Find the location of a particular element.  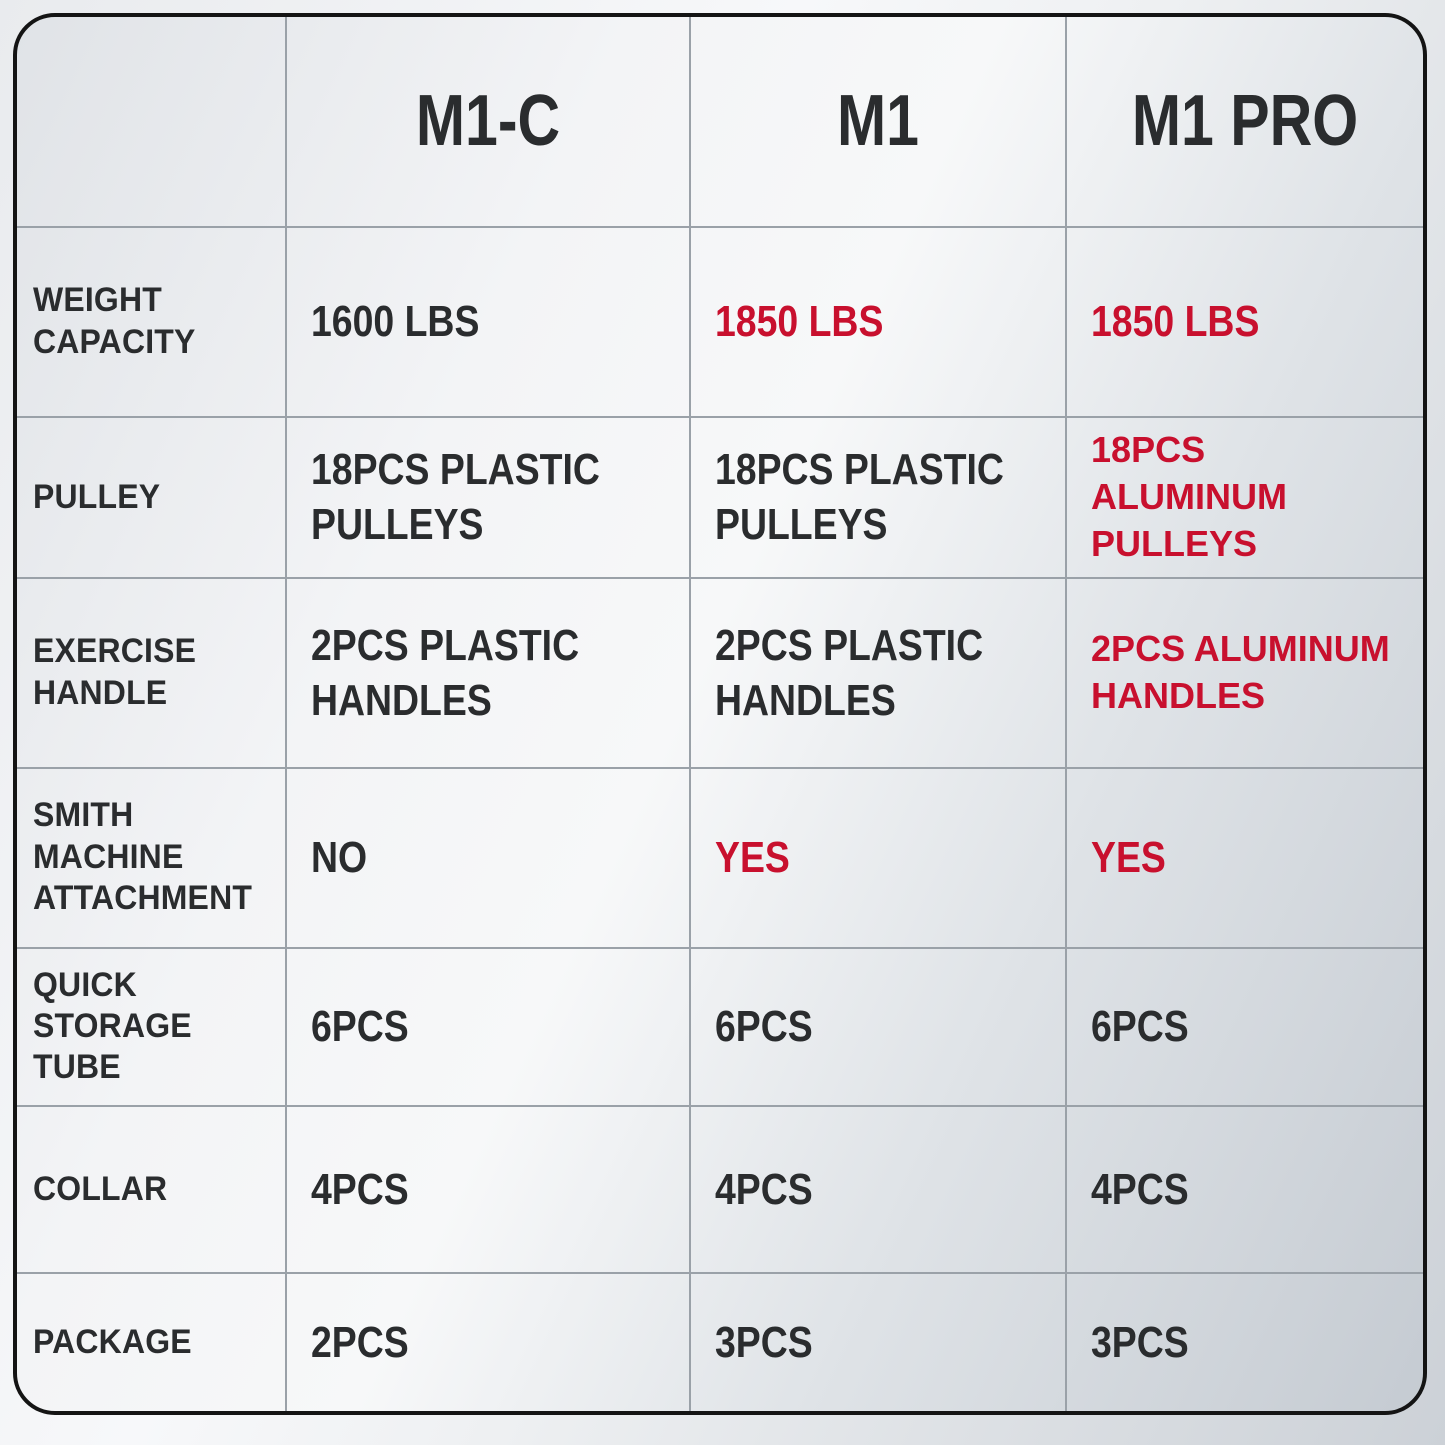

row-label-smith-machine-attachment: SMITH MACHINE ATTACHMENT is located at coordinates (151, 856).